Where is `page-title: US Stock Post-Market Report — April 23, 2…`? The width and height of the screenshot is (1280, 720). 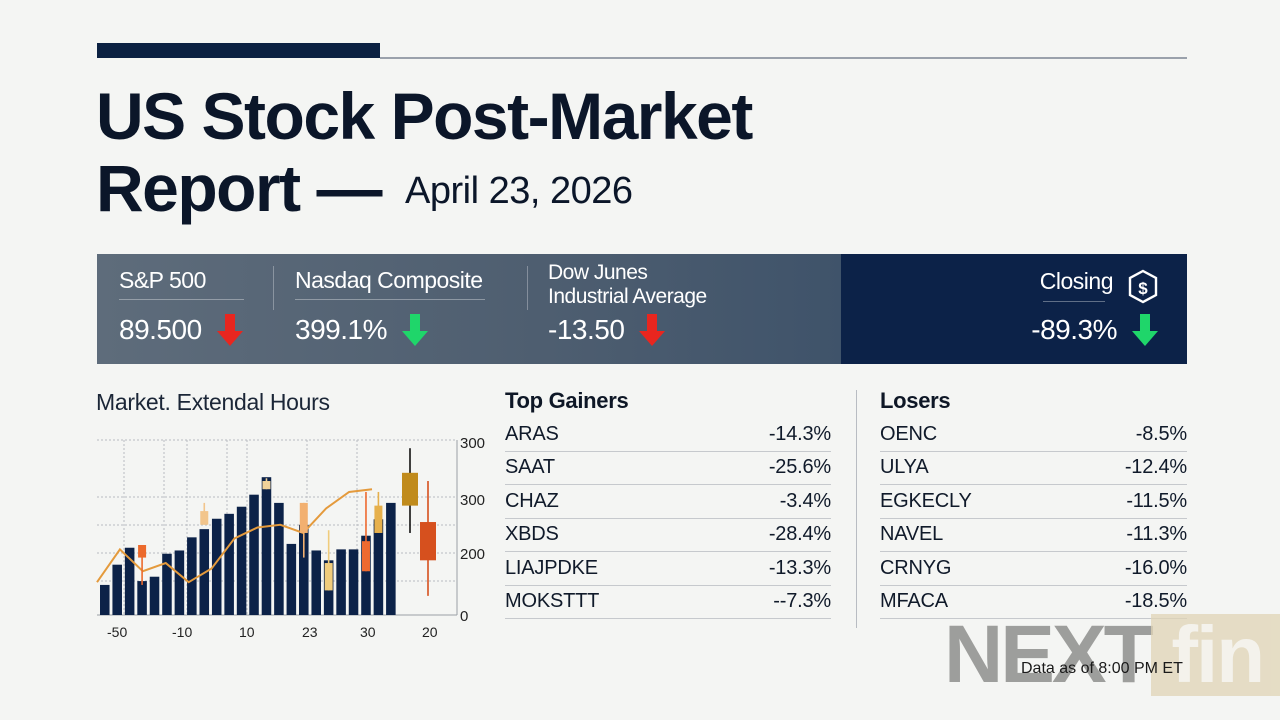 page-title: US Stock Post-Market Report — April 23, 2… is located at coordinates (424, 153).